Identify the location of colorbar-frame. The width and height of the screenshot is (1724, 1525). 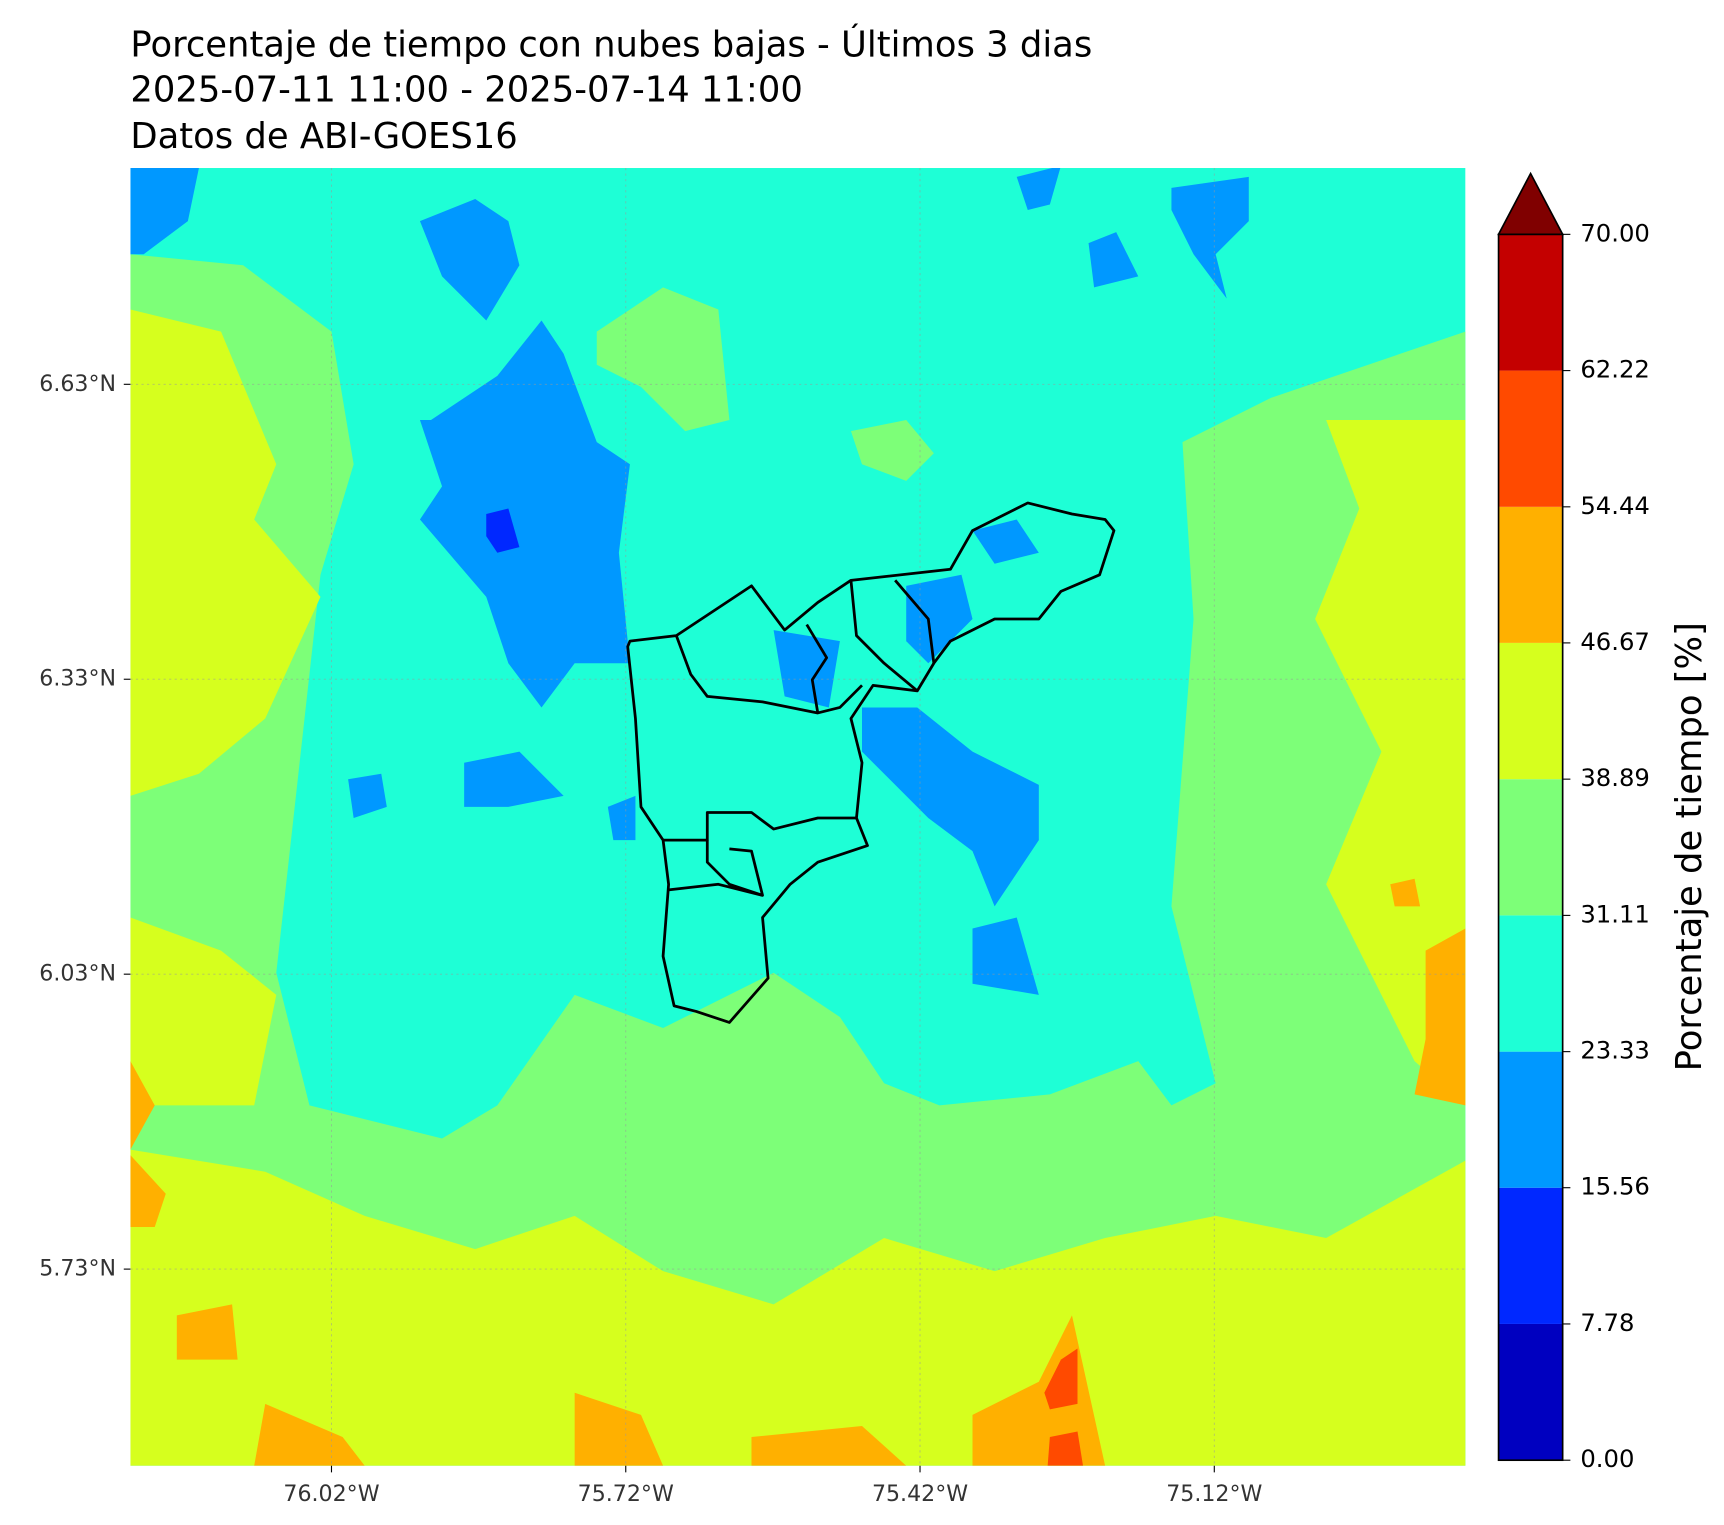
(1530, 847).